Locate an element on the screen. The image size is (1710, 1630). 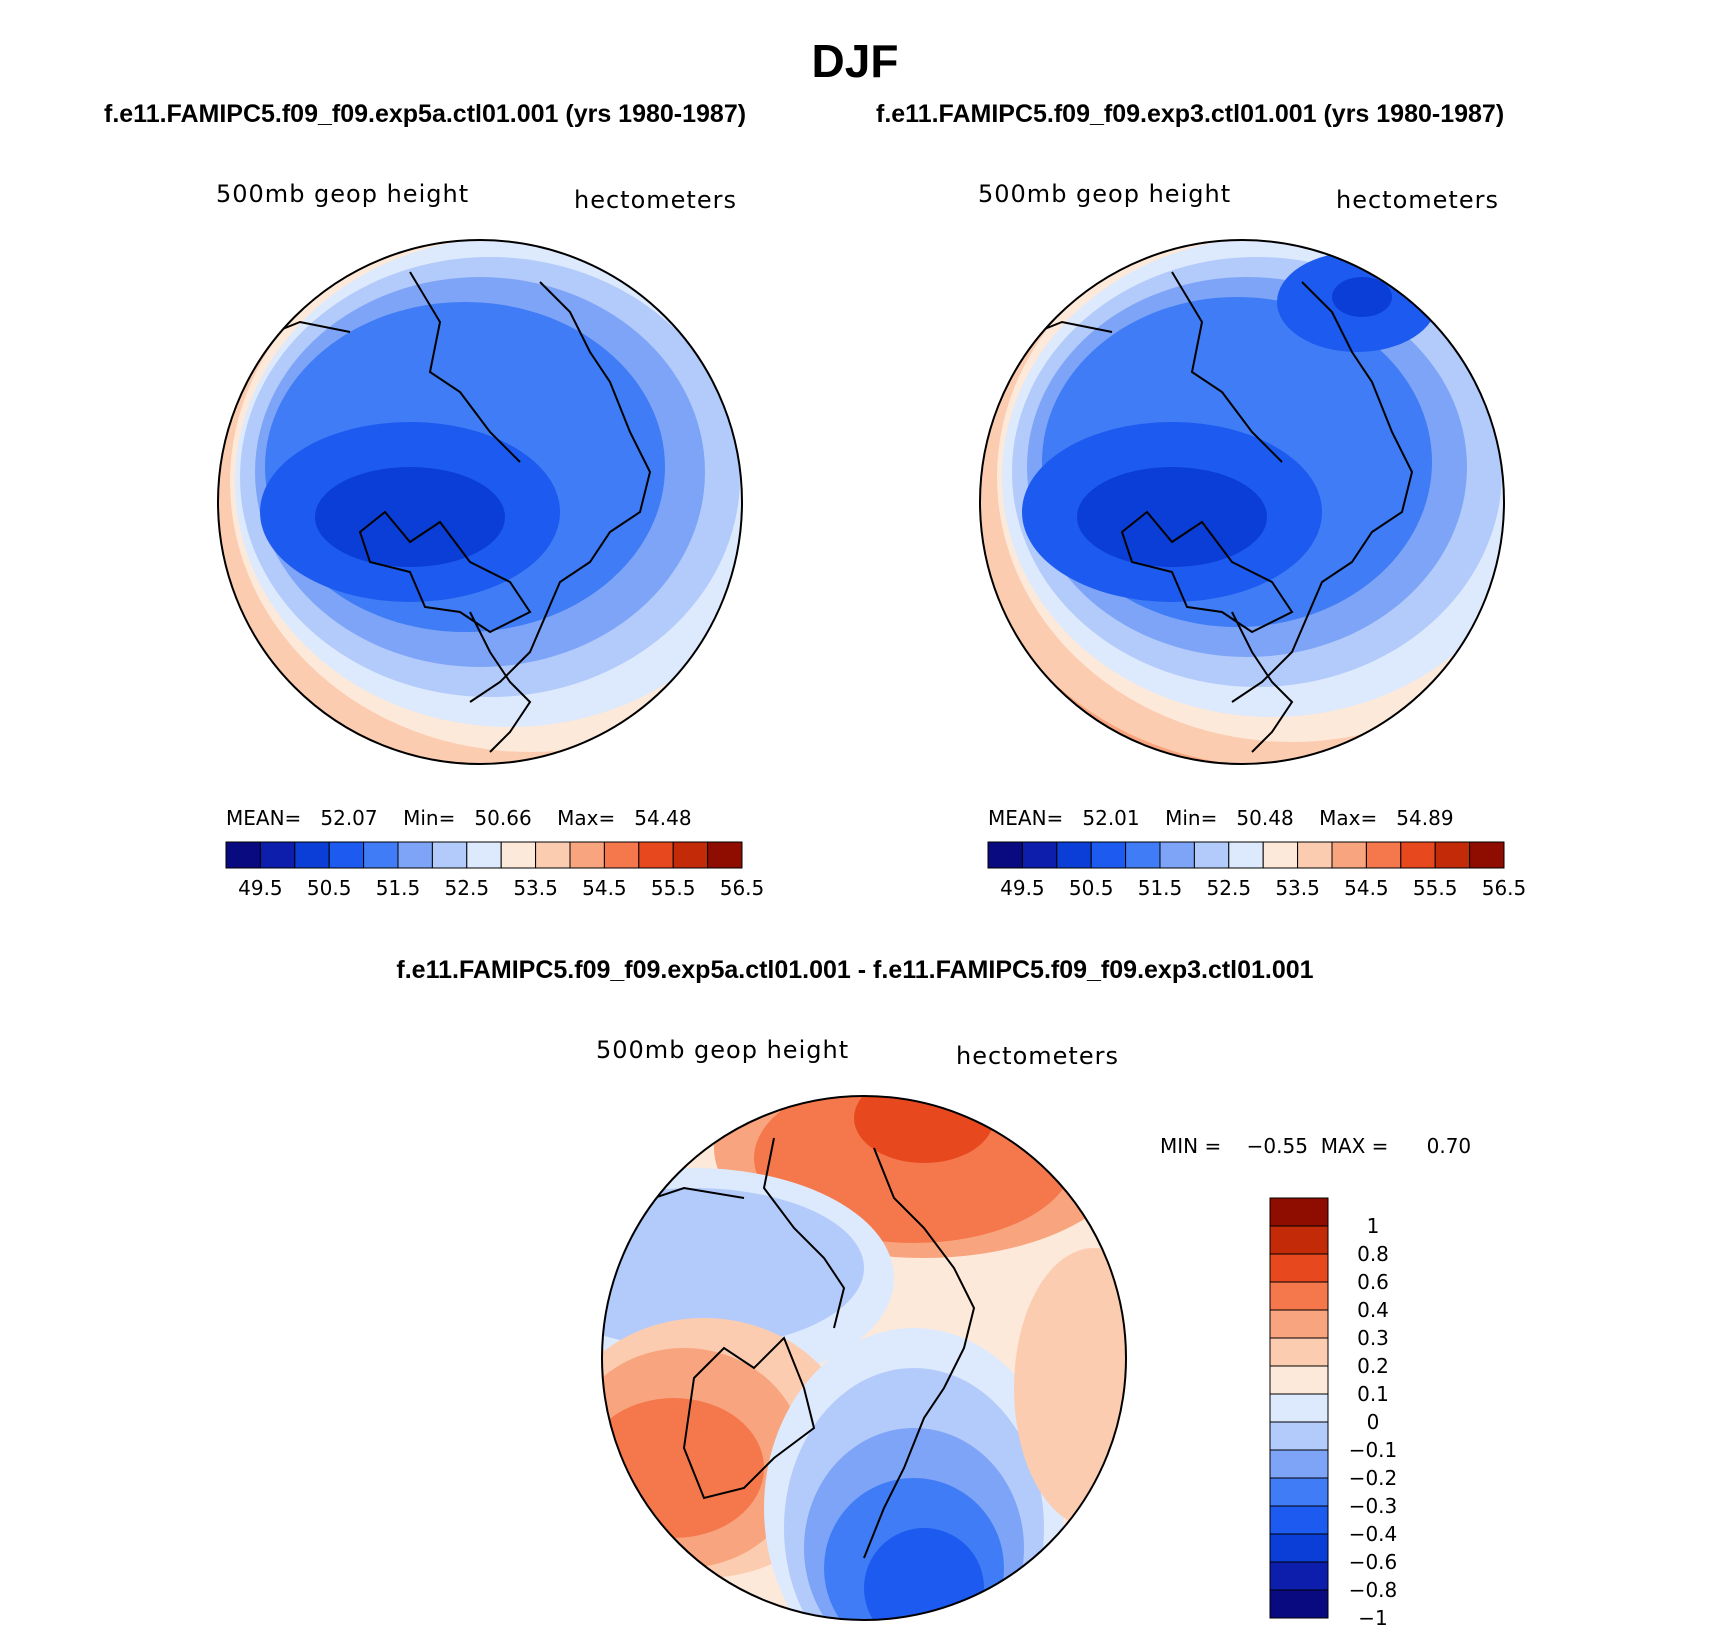
colorbar-tick-label: 54.5 is located at coordinates (1366, 888).